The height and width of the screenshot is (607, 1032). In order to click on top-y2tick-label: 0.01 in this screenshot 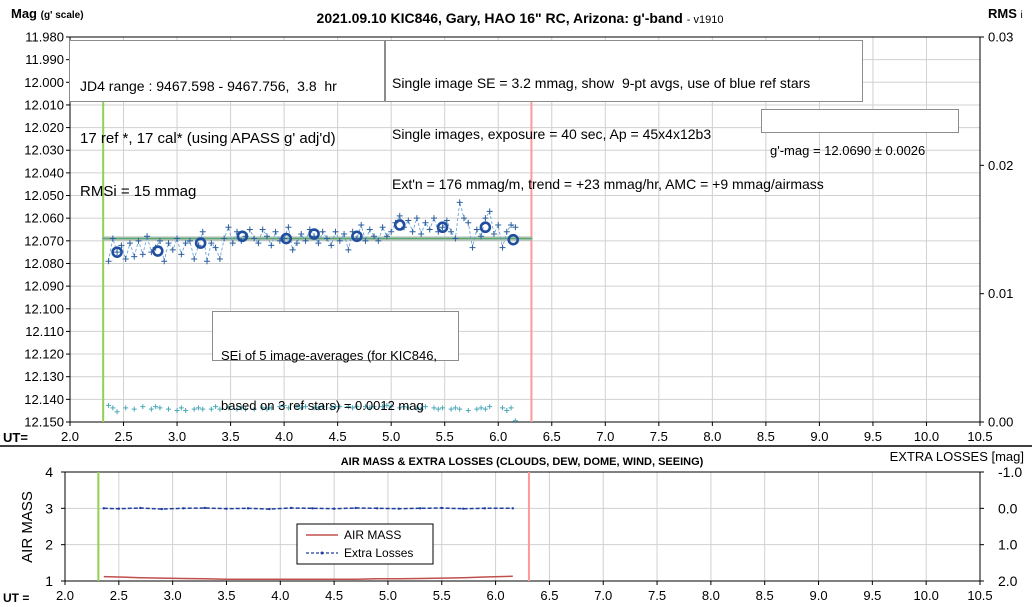, I will do `click(1000, 293)`.